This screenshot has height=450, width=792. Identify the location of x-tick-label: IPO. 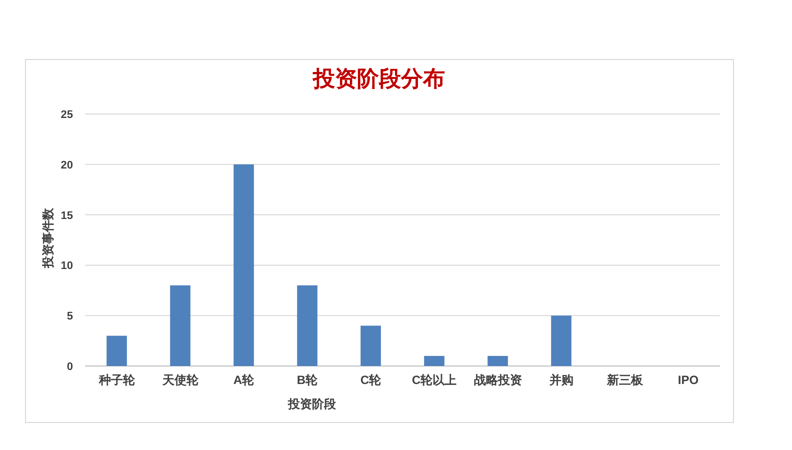
(688, 380).